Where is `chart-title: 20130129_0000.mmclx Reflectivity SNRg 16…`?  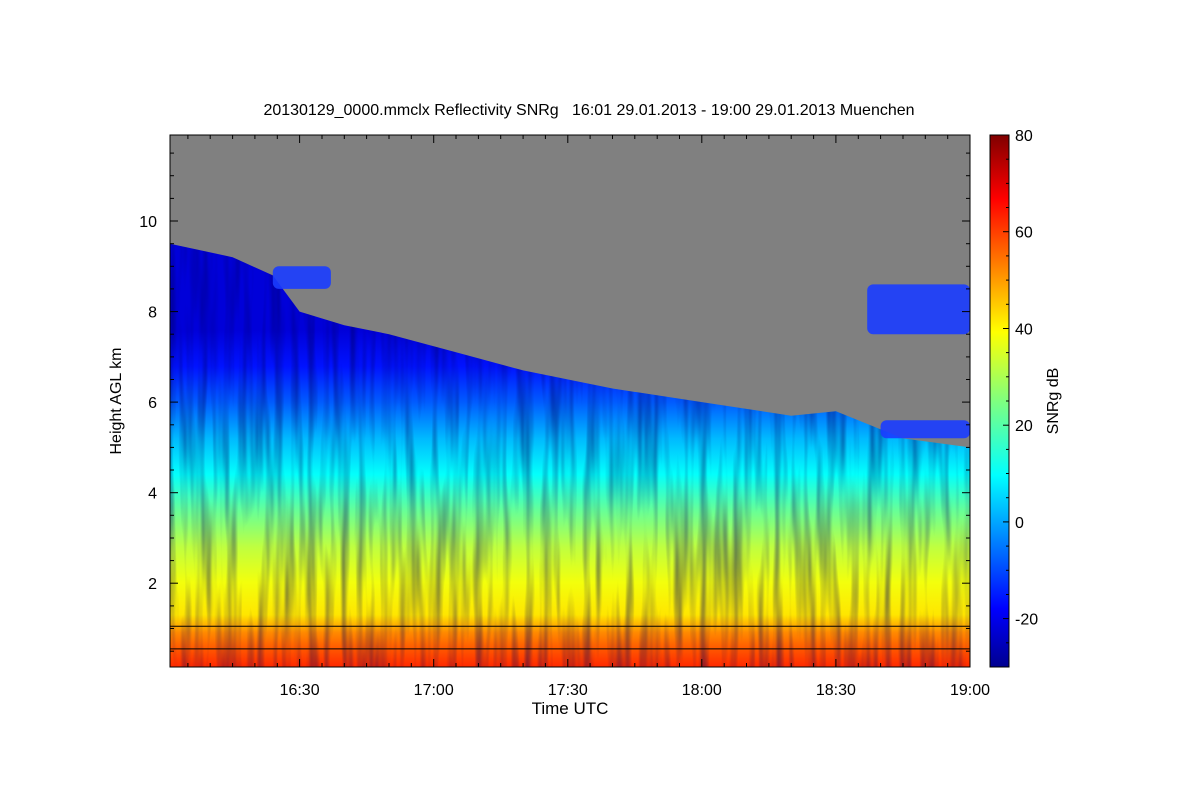 chart-title: 20130129_0000.mmclx Reflectivity SNRg 16… is located at coordinates (588, 110).